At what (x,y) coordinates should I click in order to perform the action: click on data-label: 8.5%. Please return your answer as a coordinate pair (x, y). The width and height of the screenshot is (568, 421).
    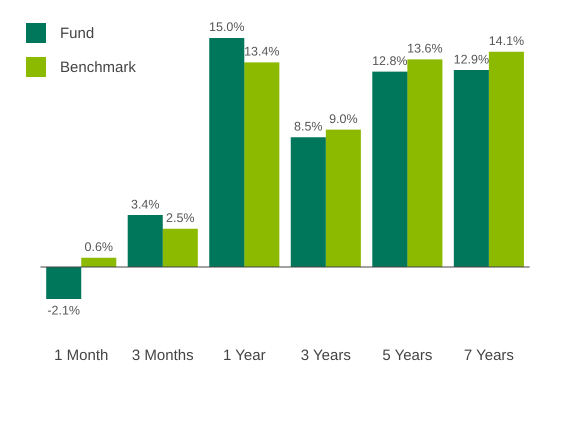
    Looking at the image, I should click on (308, 126).